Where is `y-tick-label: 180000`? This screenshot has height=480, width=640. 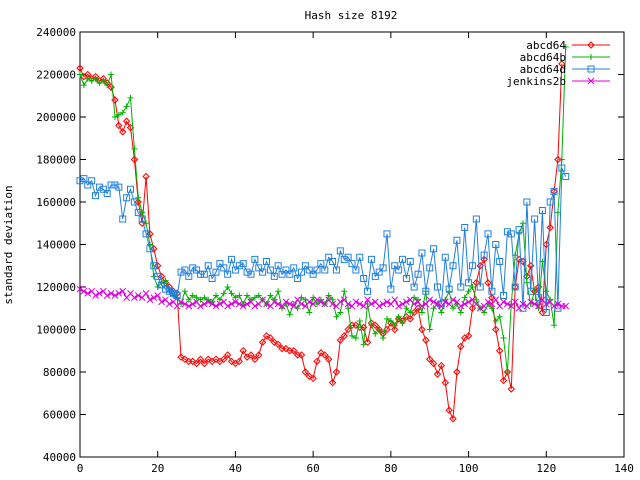
y-tick-label: 180000 is located at coordinates (56, 160).